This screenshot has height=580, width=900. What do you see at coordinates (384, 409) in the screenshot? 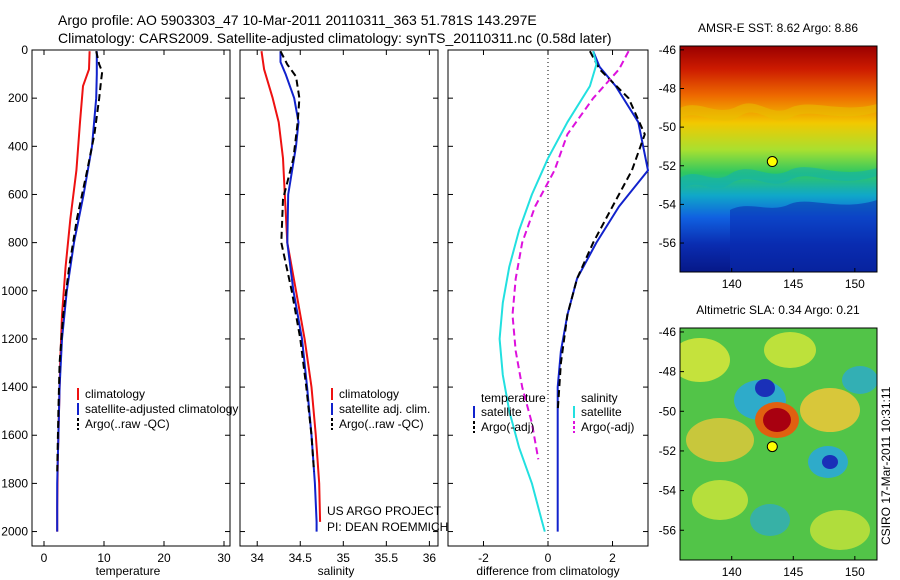
I see `legend-label: satellite adj. clim.` at bounding box center [384, 409].